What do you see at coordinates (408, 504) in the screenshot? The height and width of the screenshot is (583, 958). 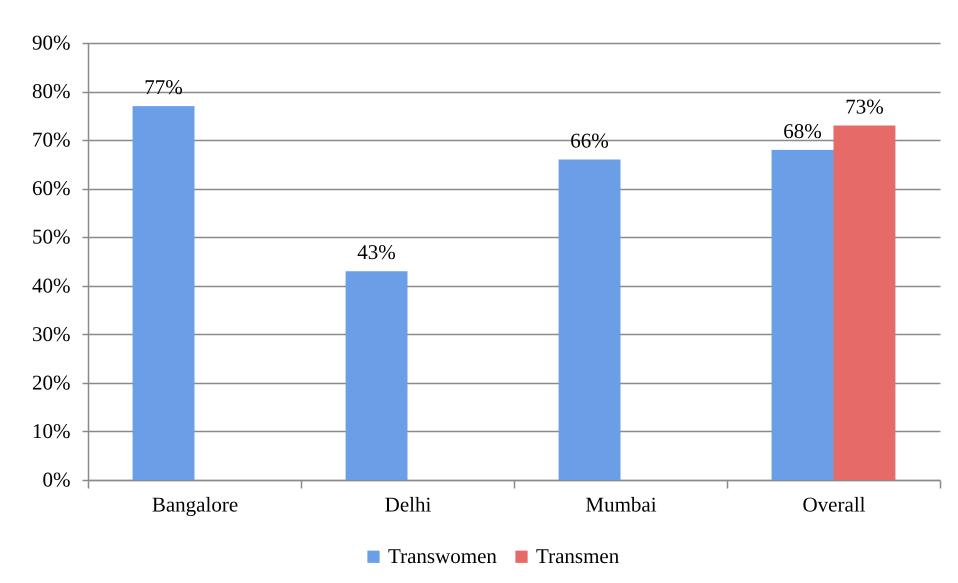 I see `x-tick-label: Delhi` at bounding box center [408, 504].